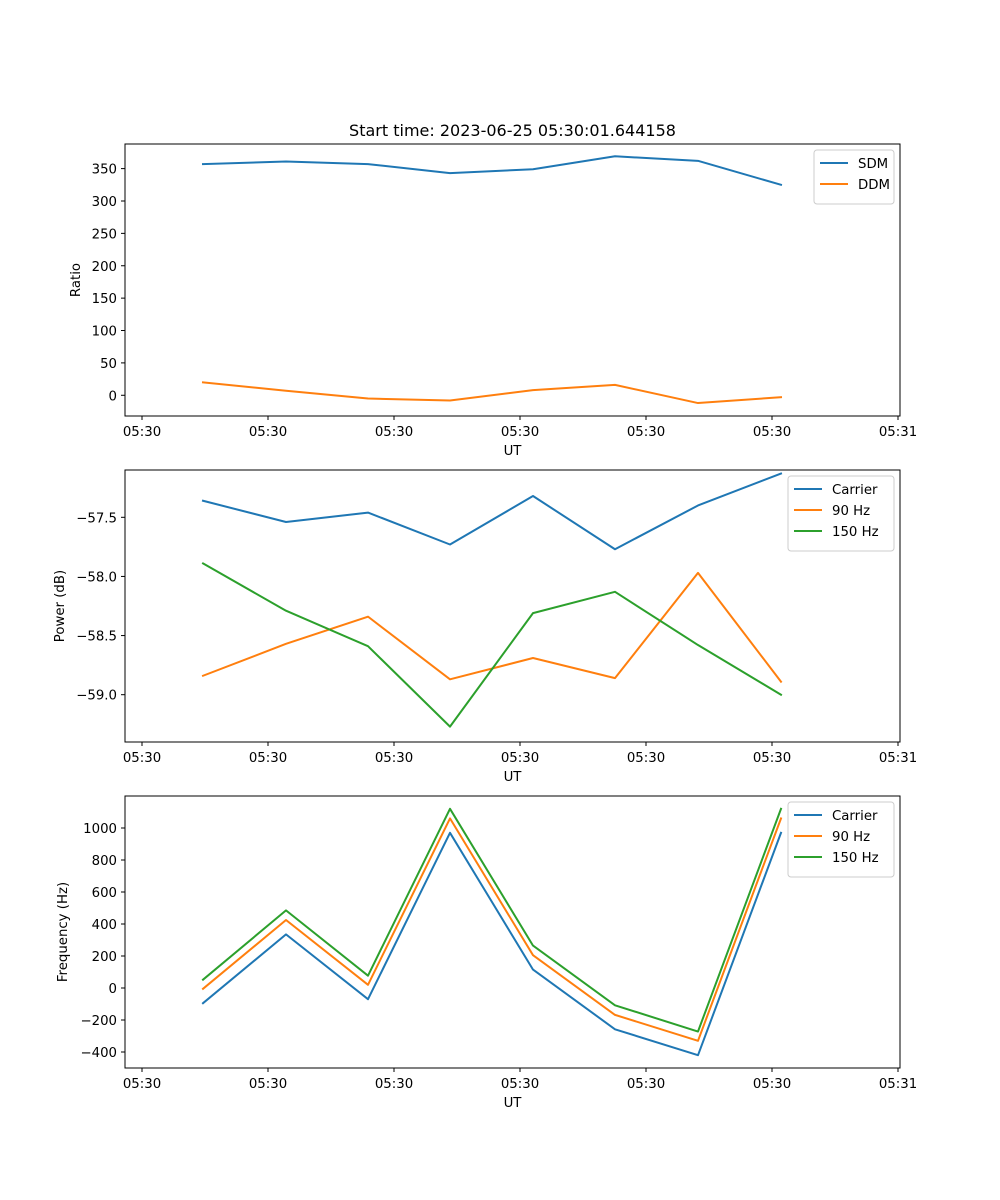 Image resolution: width=1000 pixels, height=1200 pixels. What do you see at coordinates (104, 170) in the screenshot?
I see `y-tick-label: 350` at bounding box center [104, 170].